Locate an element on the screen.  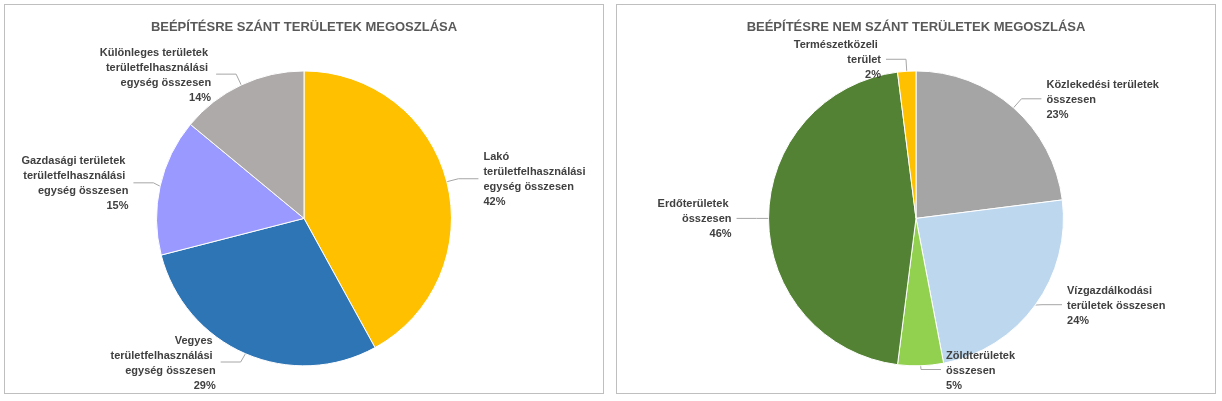
slice-label: Zöldterületek összesen is located at coordinates (982, 362).